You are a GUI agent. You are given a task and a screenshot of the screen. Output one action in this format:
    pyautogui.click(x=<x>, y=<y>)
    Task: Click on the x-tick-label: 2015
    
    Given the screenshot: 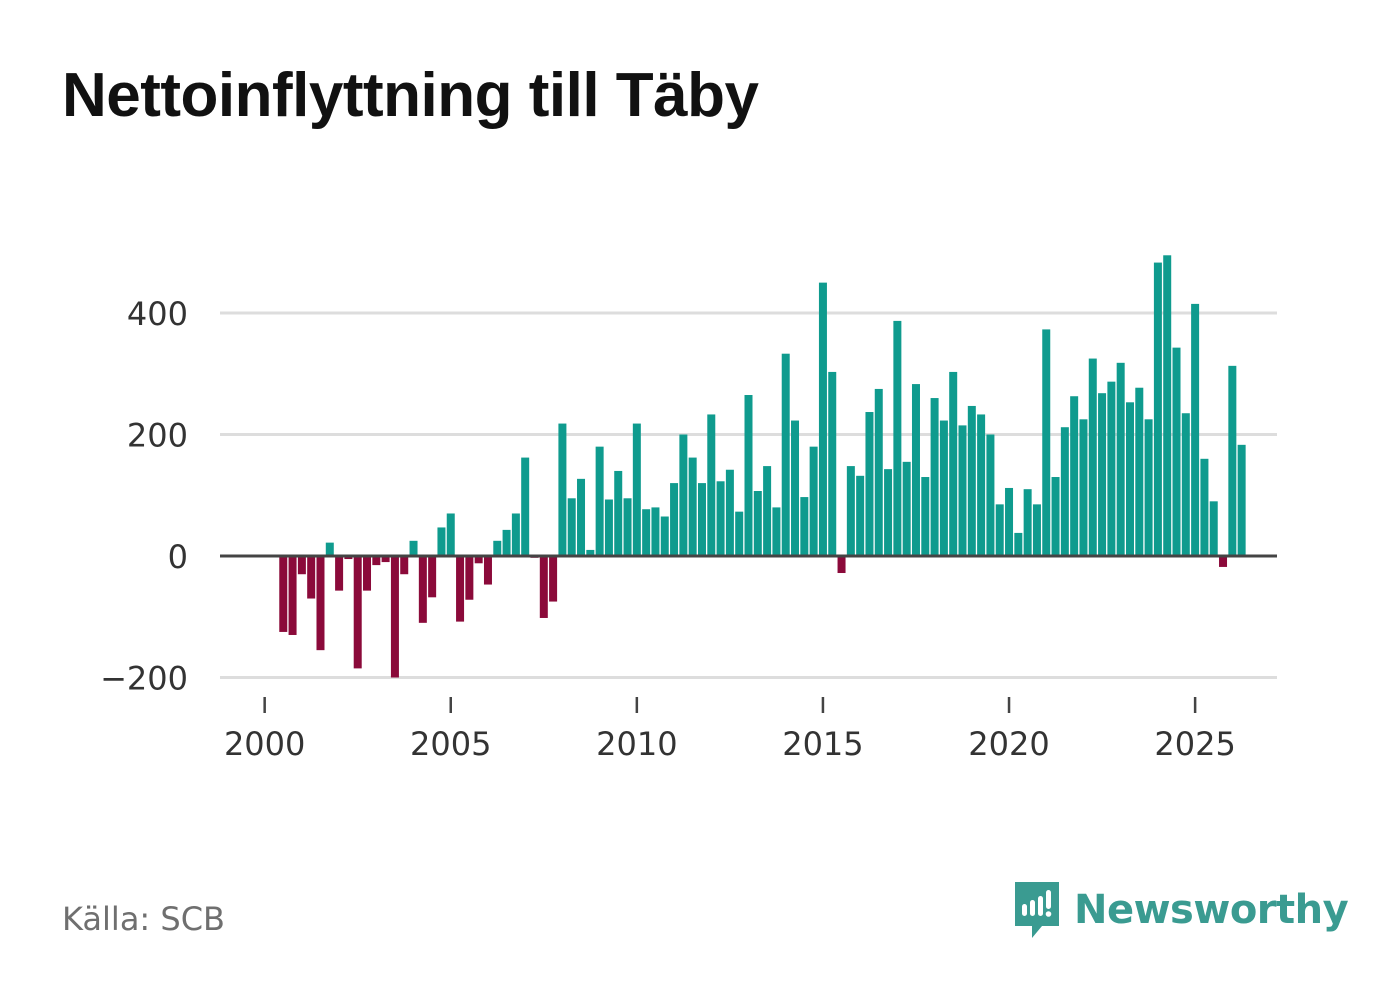 What is the action you would take?
    pyautogui.click(x=822, y=744)
    